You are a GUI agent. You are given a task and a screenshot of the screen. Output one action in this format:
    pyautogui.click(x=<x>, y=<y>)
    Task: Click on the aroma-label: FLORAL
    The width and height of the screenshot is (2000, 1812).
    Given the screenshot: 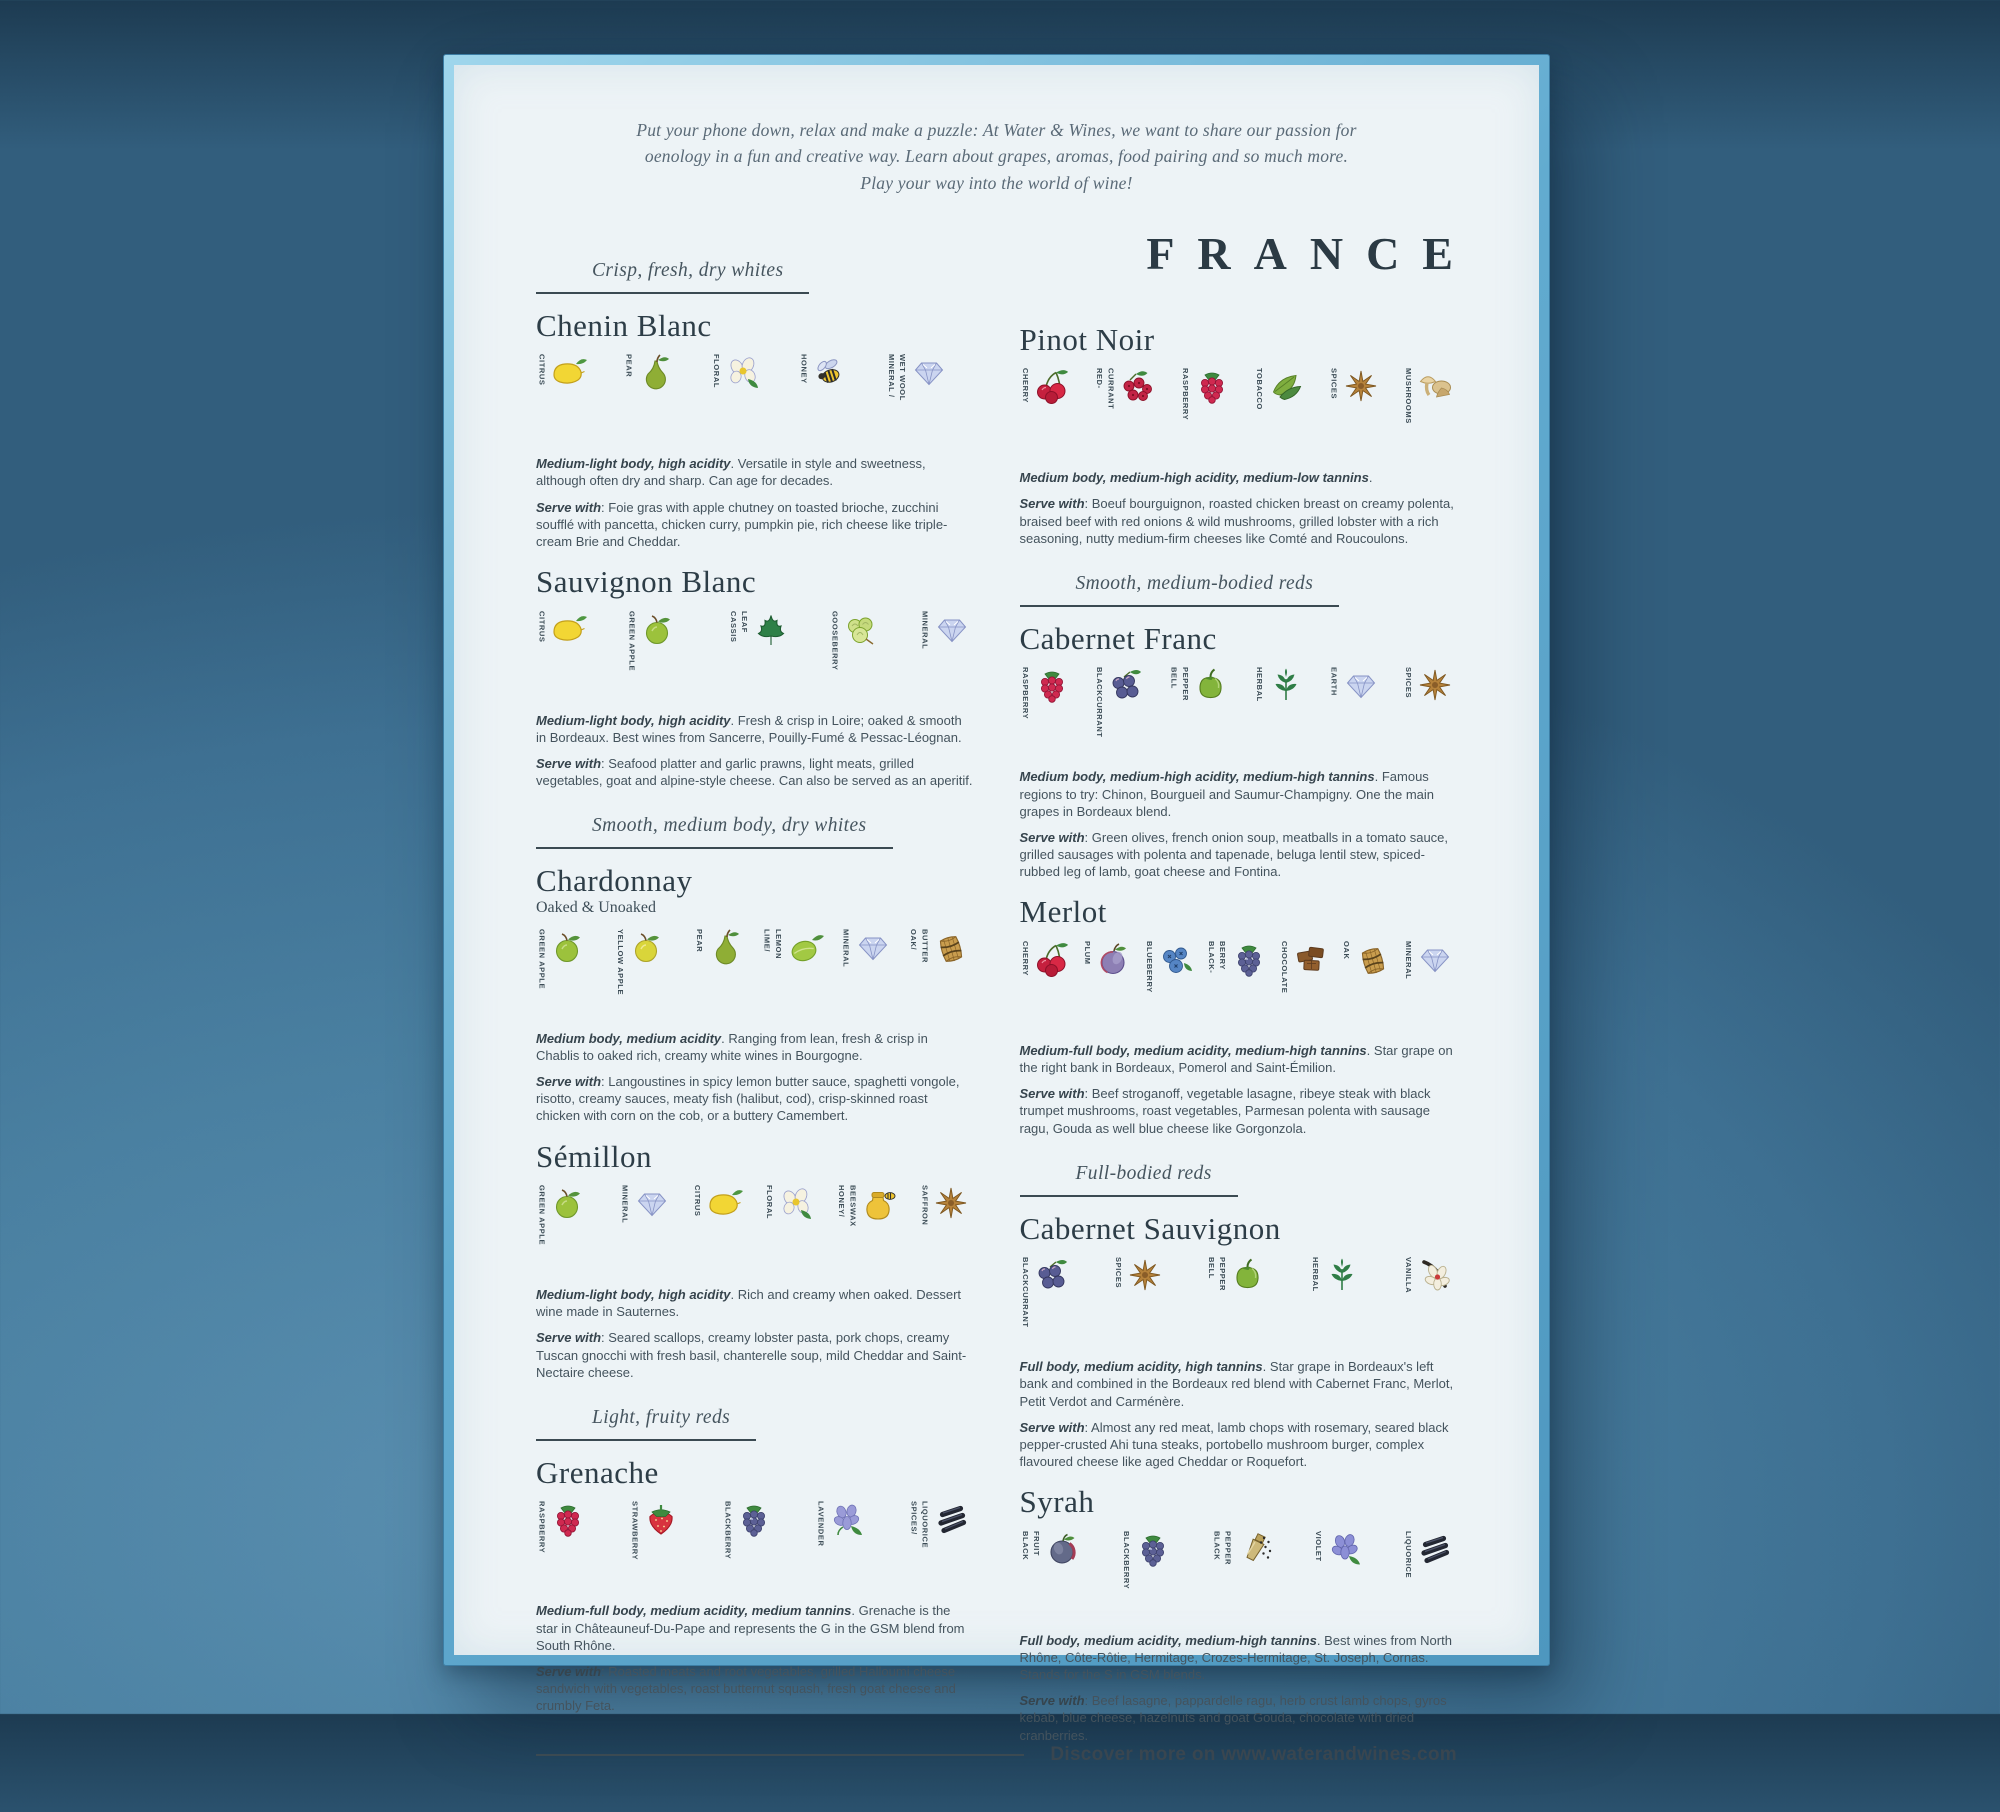 What is the action you would take?
    pyautogui.click(x=769, y=1202)
    